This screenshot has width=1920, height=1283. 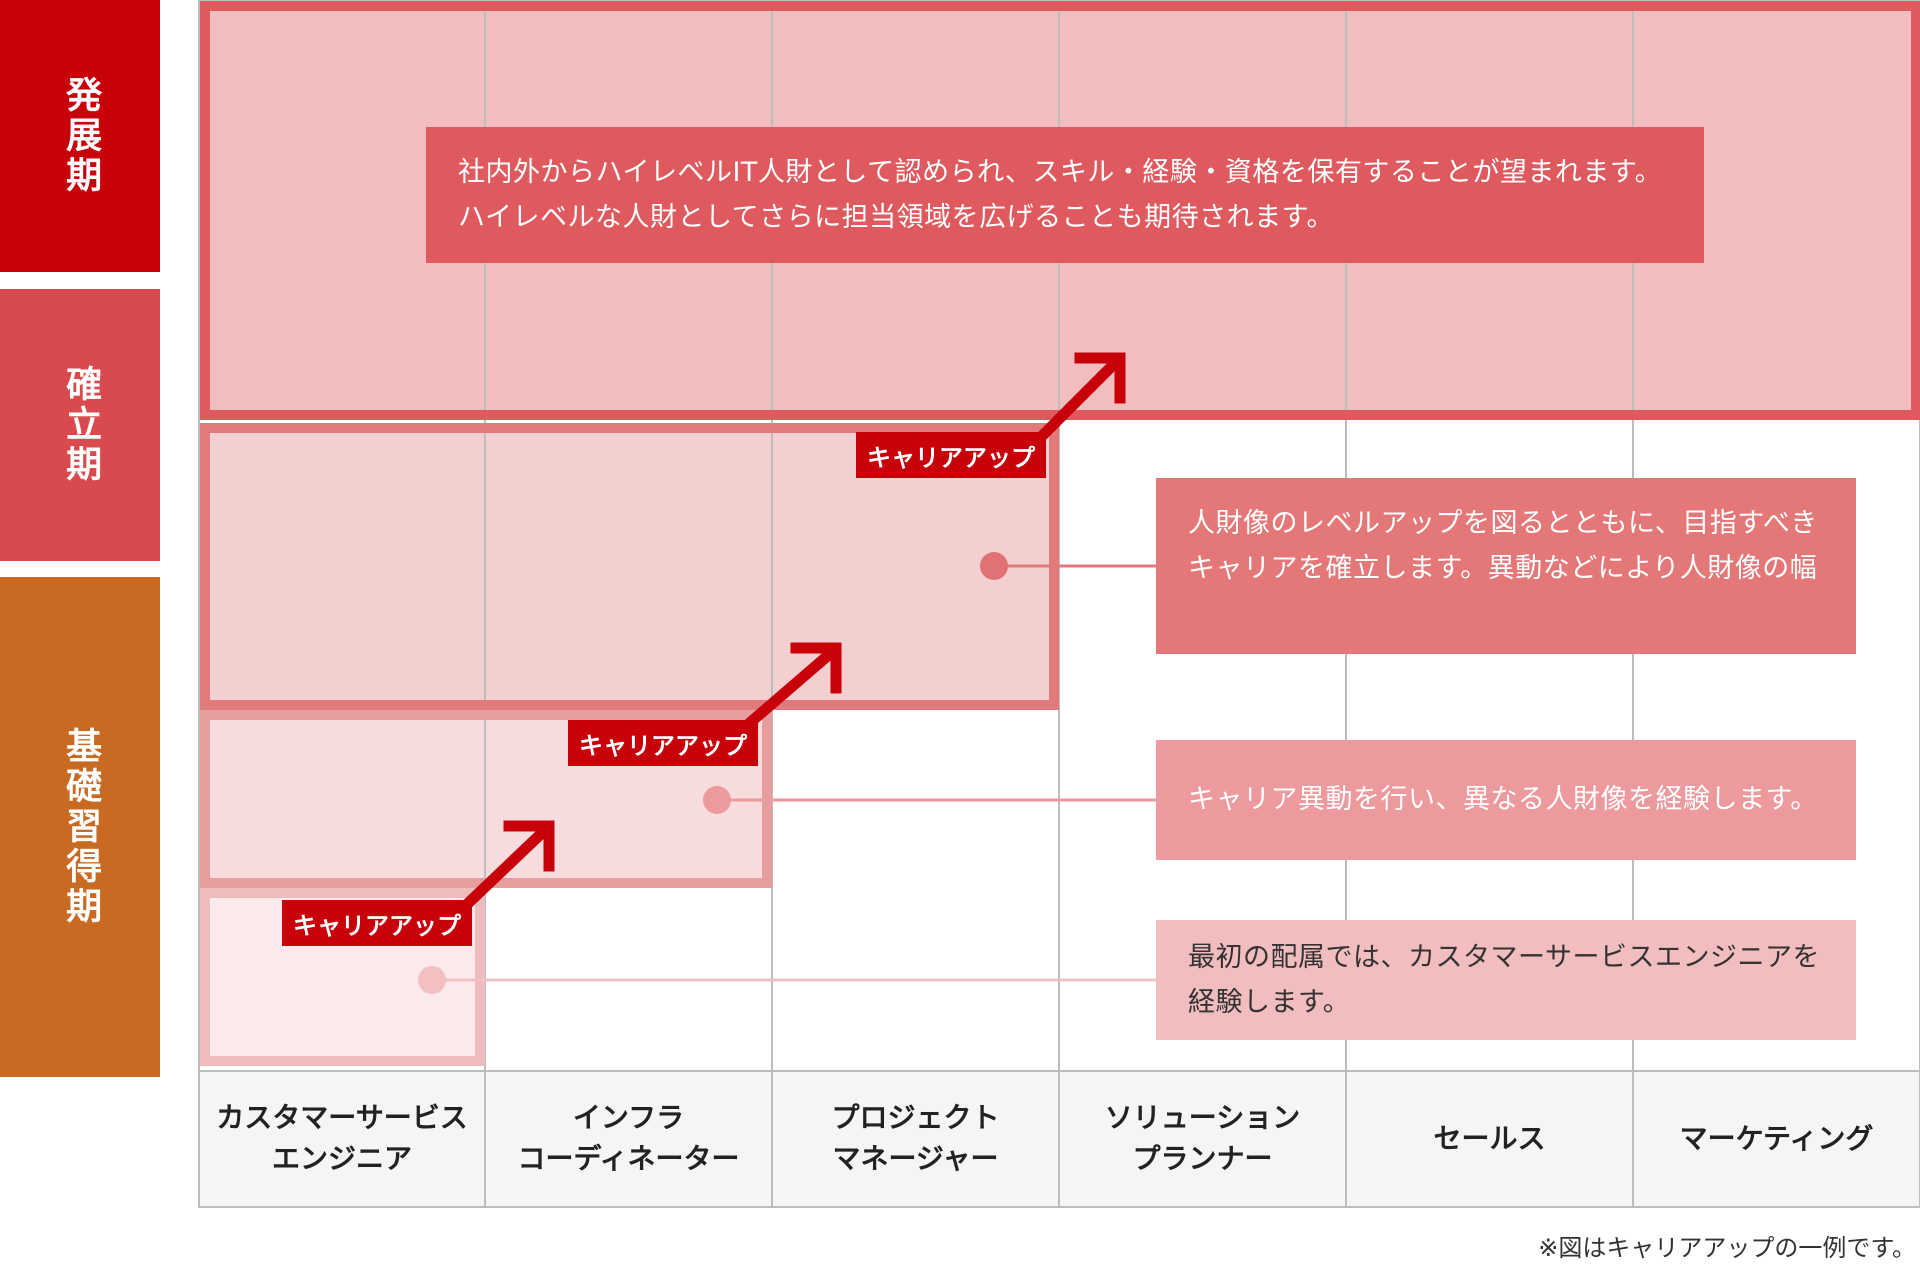 What do you see at coordinates (1070, 566) in the screenshot?
I see `connector-establishment` at bounding box center [1070, 566].